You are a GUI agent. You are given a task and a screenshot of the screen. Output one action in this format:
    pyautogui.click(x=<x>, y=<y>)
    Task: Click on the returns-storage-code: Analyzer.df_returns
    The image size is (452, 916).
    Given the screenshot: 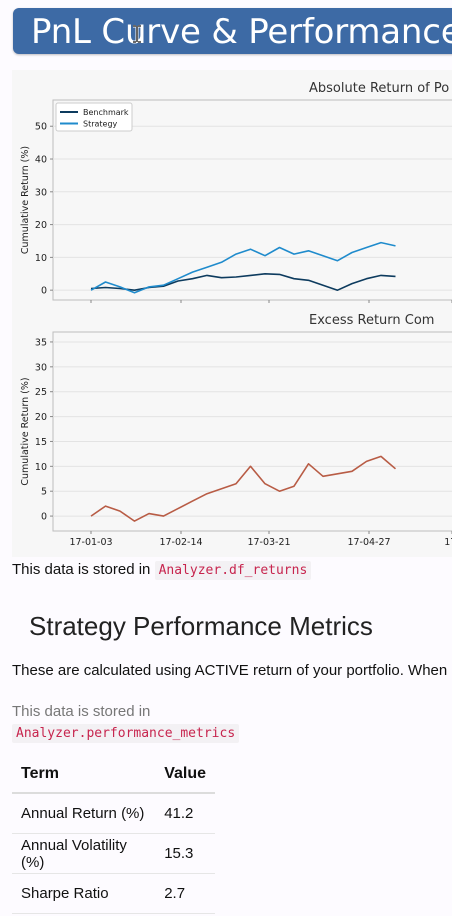 What is the action you would take?
    pyautogui.click(x=233, y=570)
    